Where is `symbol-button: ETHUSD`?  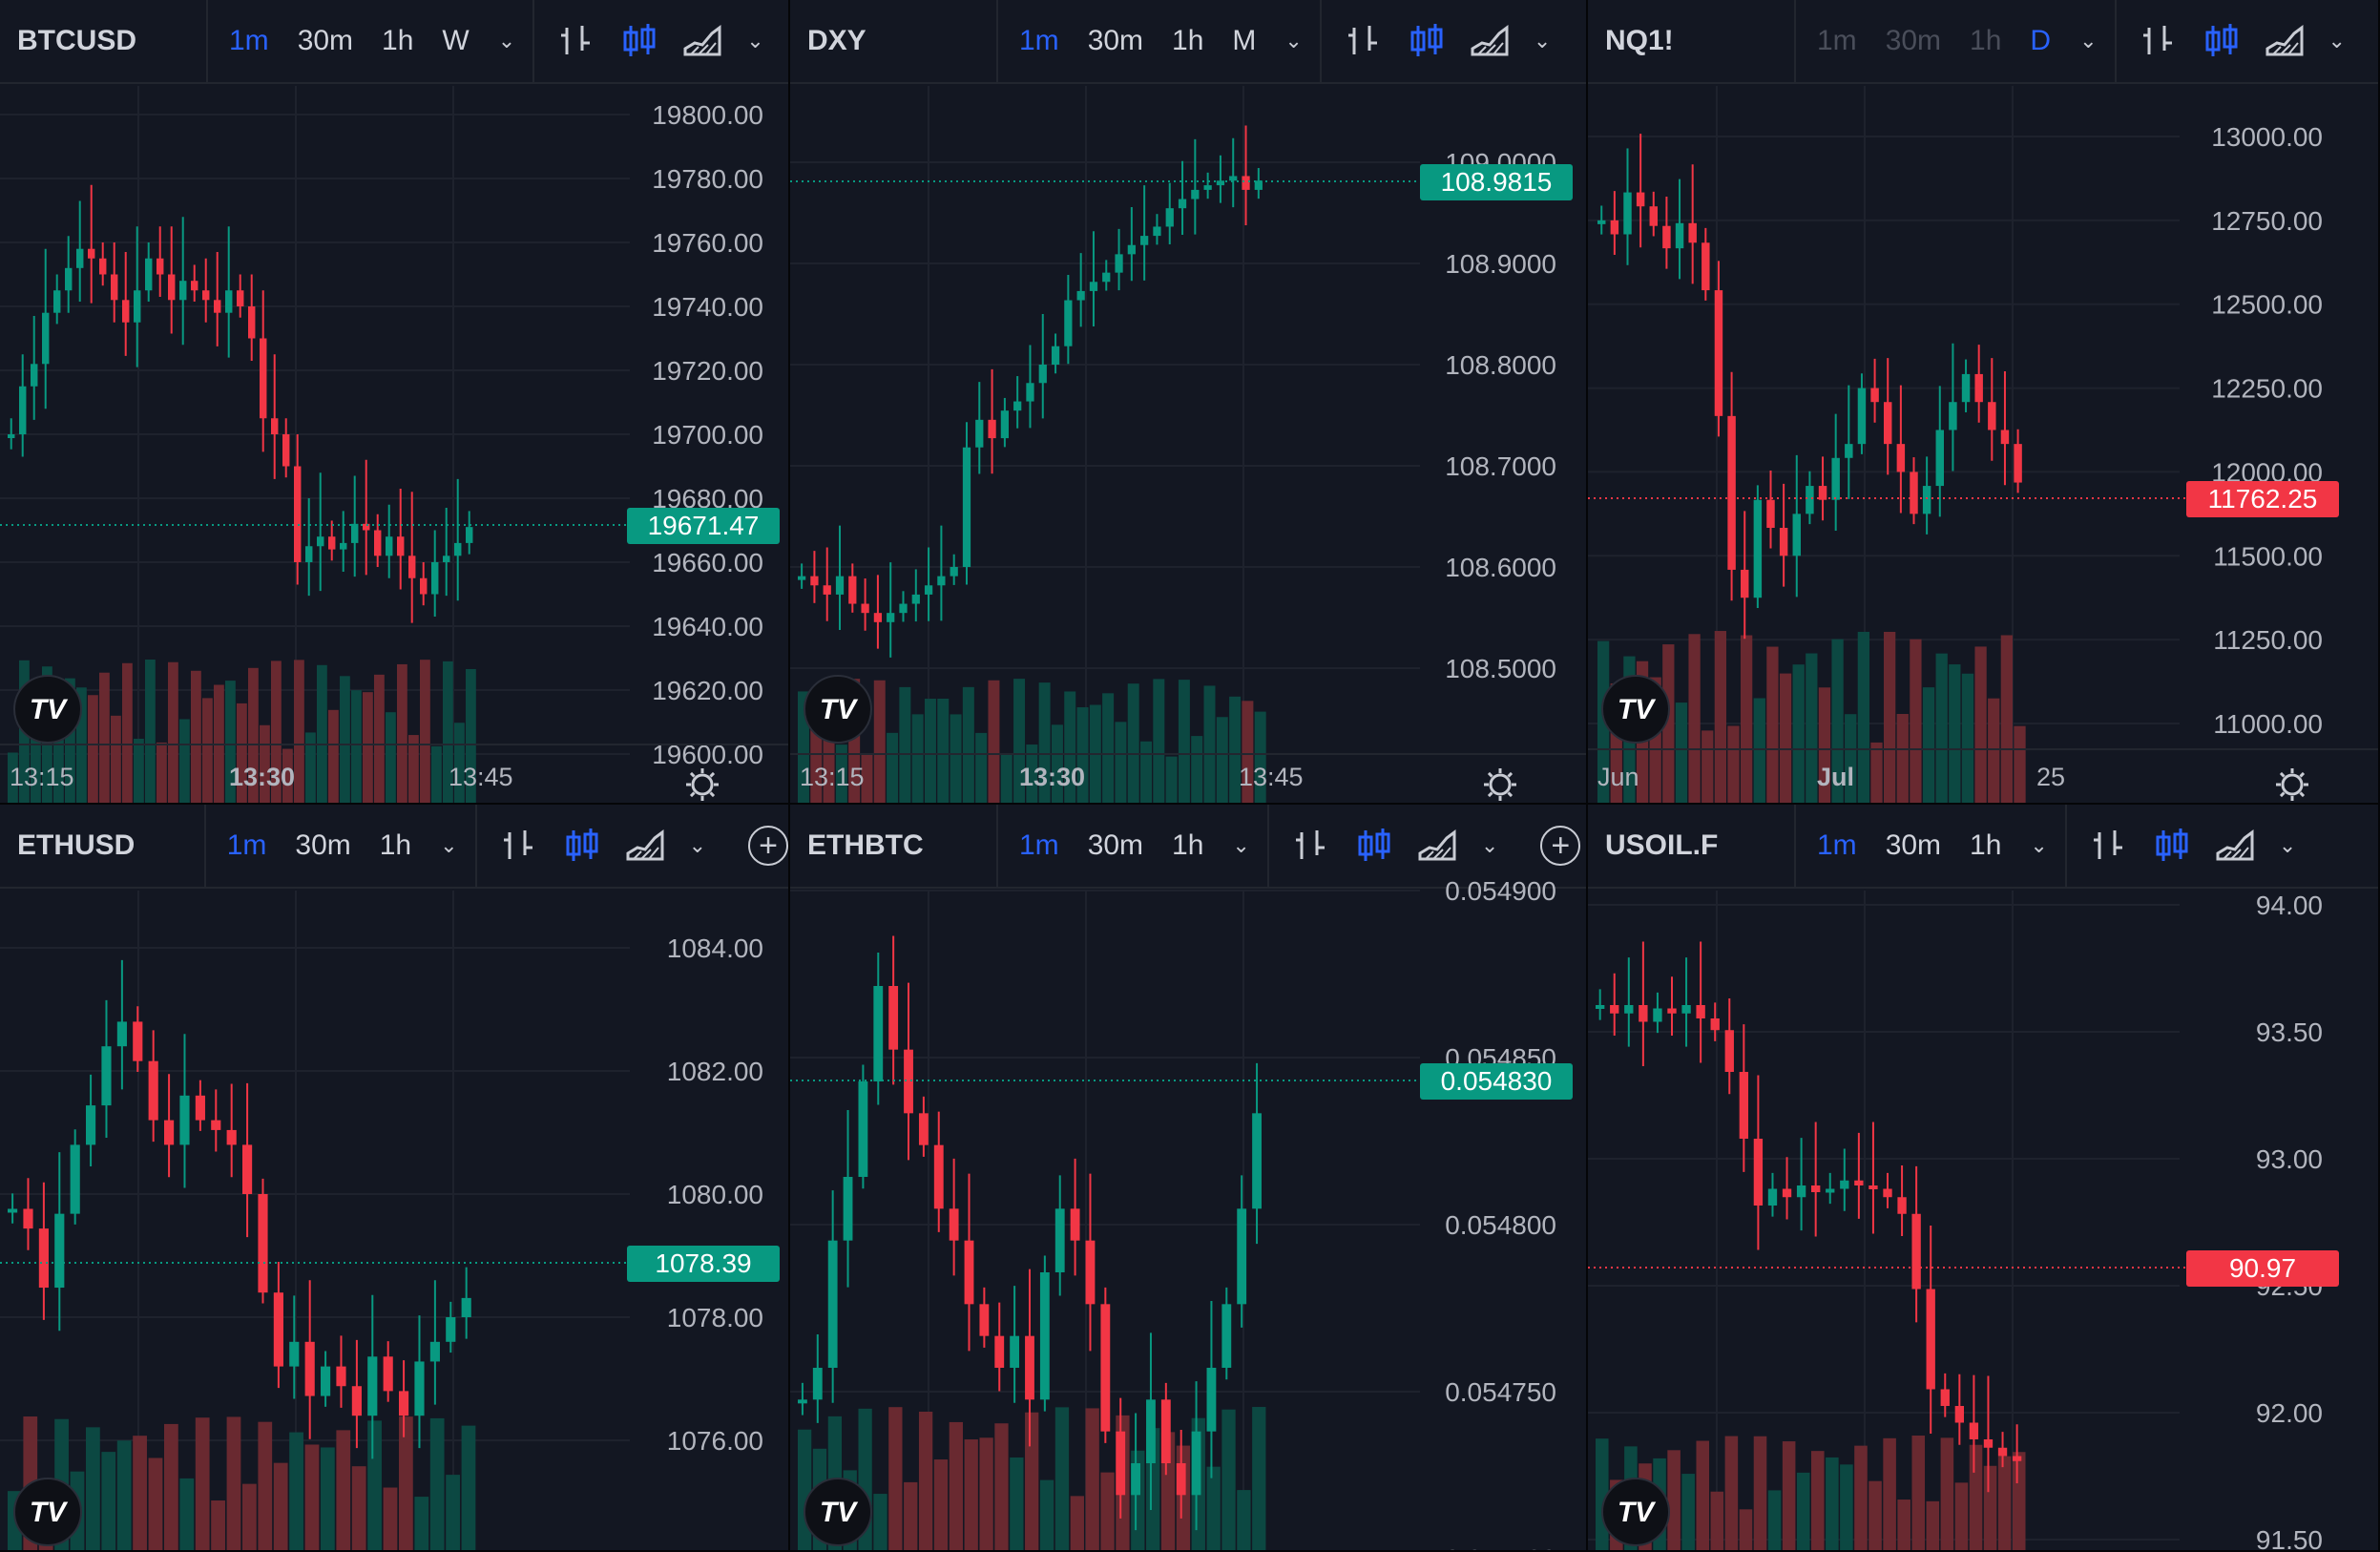 symbol-button: ETHUSD is located at coordinates (103, 846).